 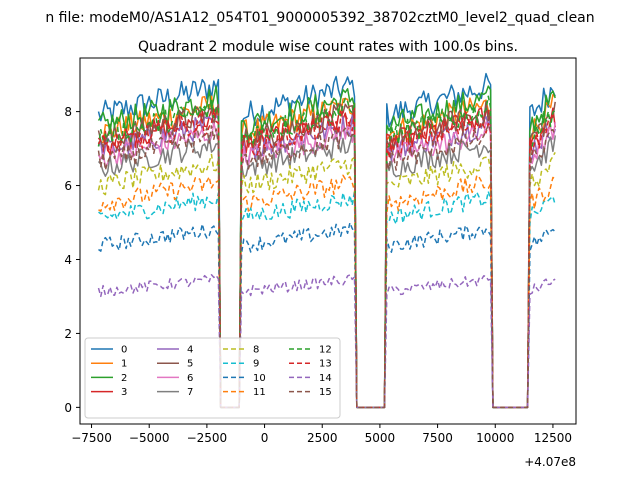 I want to click on legend-label-5: 5, so click(x=190, y=364).